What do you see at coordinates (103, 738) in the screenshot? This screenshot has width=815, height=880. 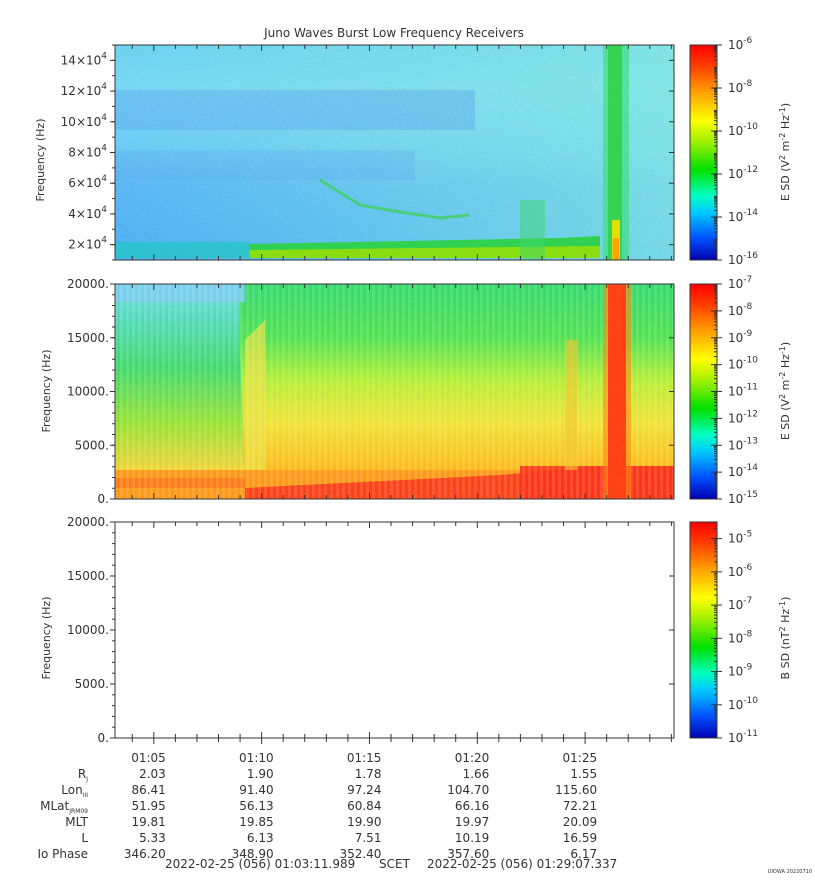 I see `panel-3-ytick-label: 0.` at bounding box center [103, 738].